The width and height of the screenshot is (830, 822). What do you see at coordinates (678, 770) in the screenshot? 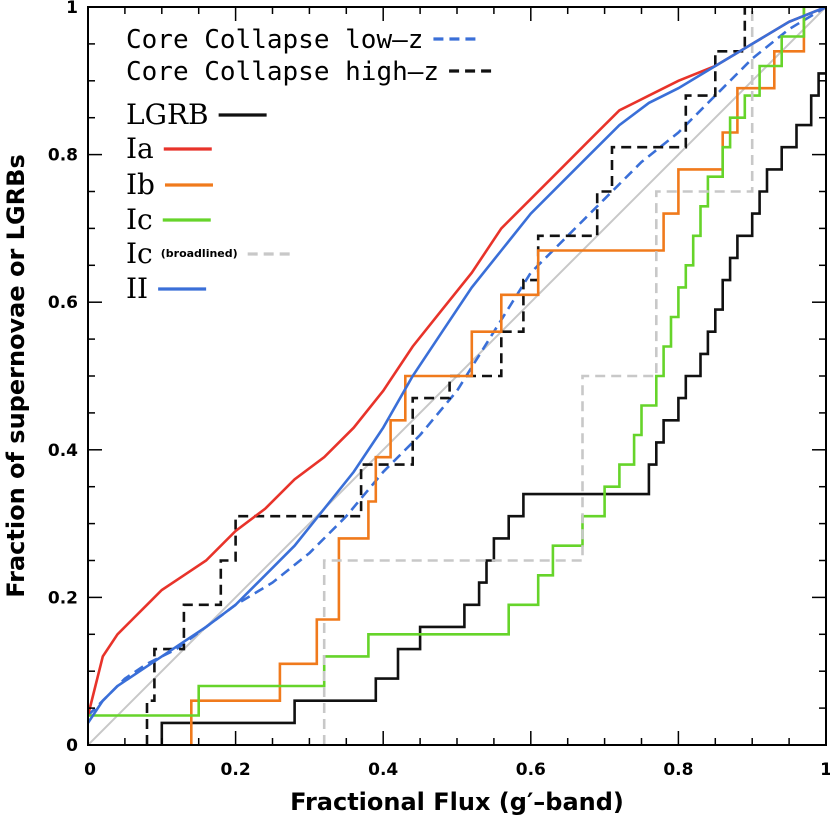
I see `x-tick-label: 0.8` at bounding box center [678, 770].